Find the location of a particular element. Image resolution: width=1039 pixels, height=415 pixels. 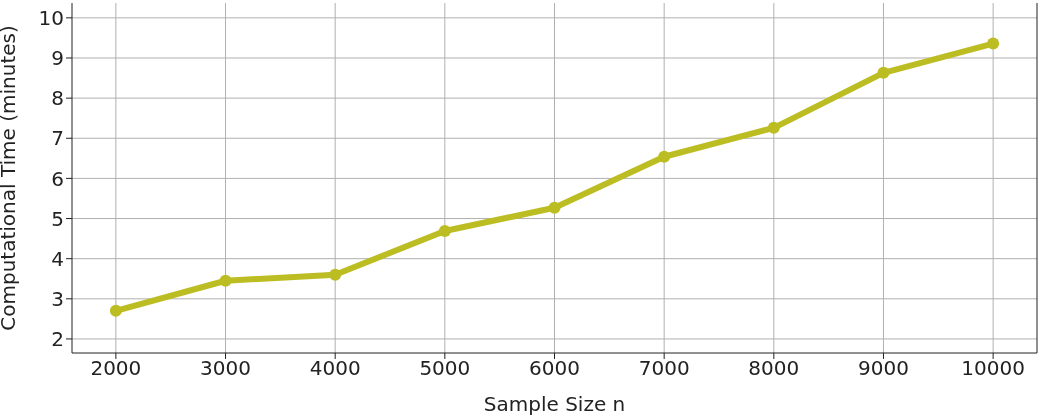

x-tick-label: 10000 is located at coordinates (993, 368).